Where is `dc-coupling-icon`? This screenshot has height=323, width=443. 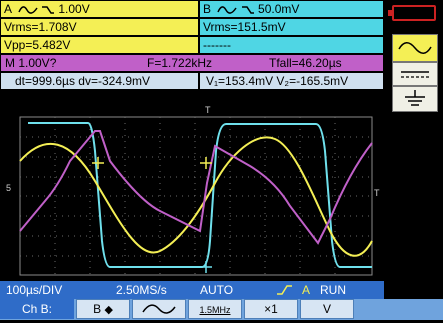 dc-coupling-icon is located at coordinates (415, 74).